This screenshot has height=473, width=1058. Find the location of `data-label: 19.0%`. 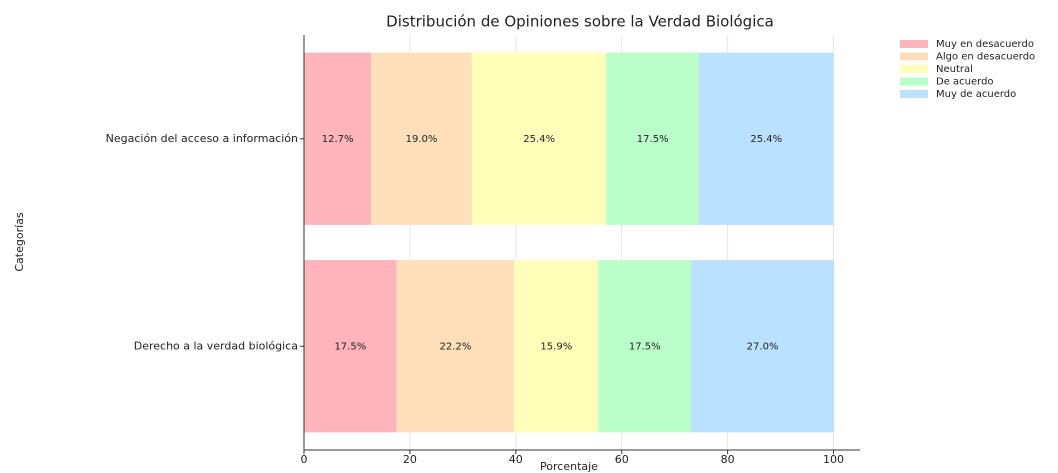

data-label: 19.0% is located at coordinates (422, 139).